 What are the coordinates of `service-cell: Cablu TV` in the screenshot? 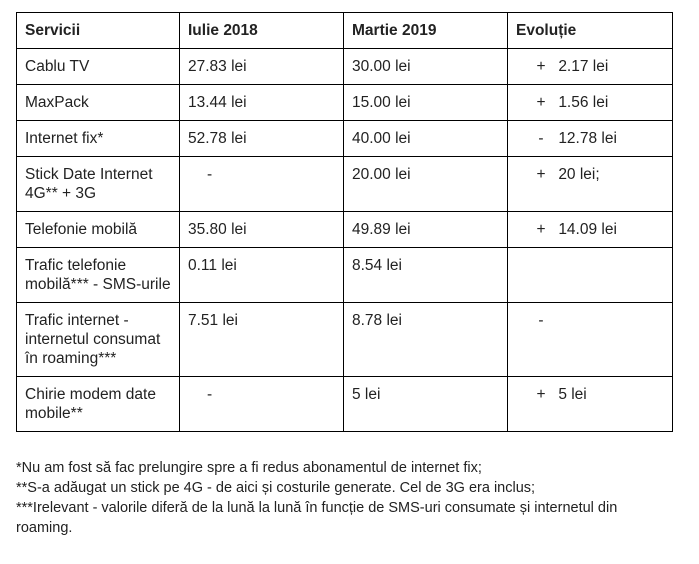 It's located at (98, 66).